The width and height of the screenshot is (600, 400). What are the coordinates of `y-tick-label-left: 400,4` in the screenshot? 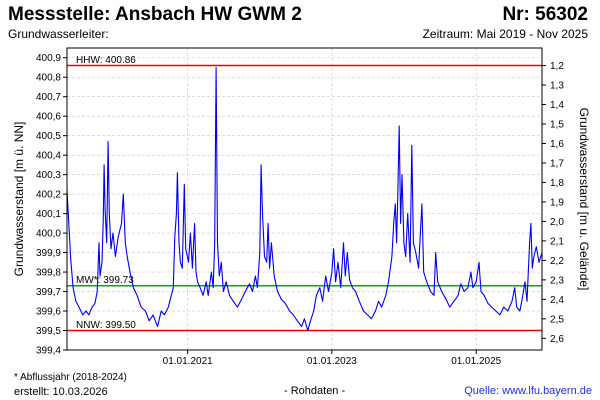 It's located at (48, 156).